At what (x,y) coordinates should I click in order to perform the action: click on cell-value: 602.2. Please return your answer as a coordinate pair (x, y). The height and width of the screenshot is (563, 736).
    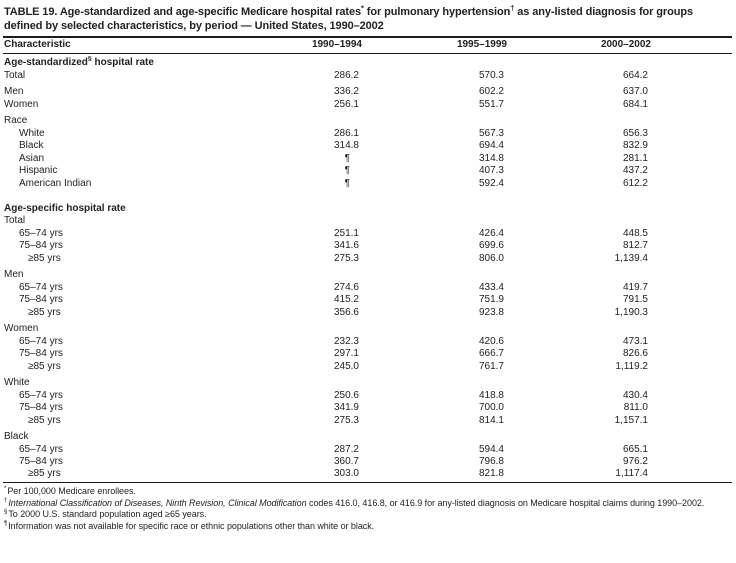
    Looking at the image, I should click on (491, 91).